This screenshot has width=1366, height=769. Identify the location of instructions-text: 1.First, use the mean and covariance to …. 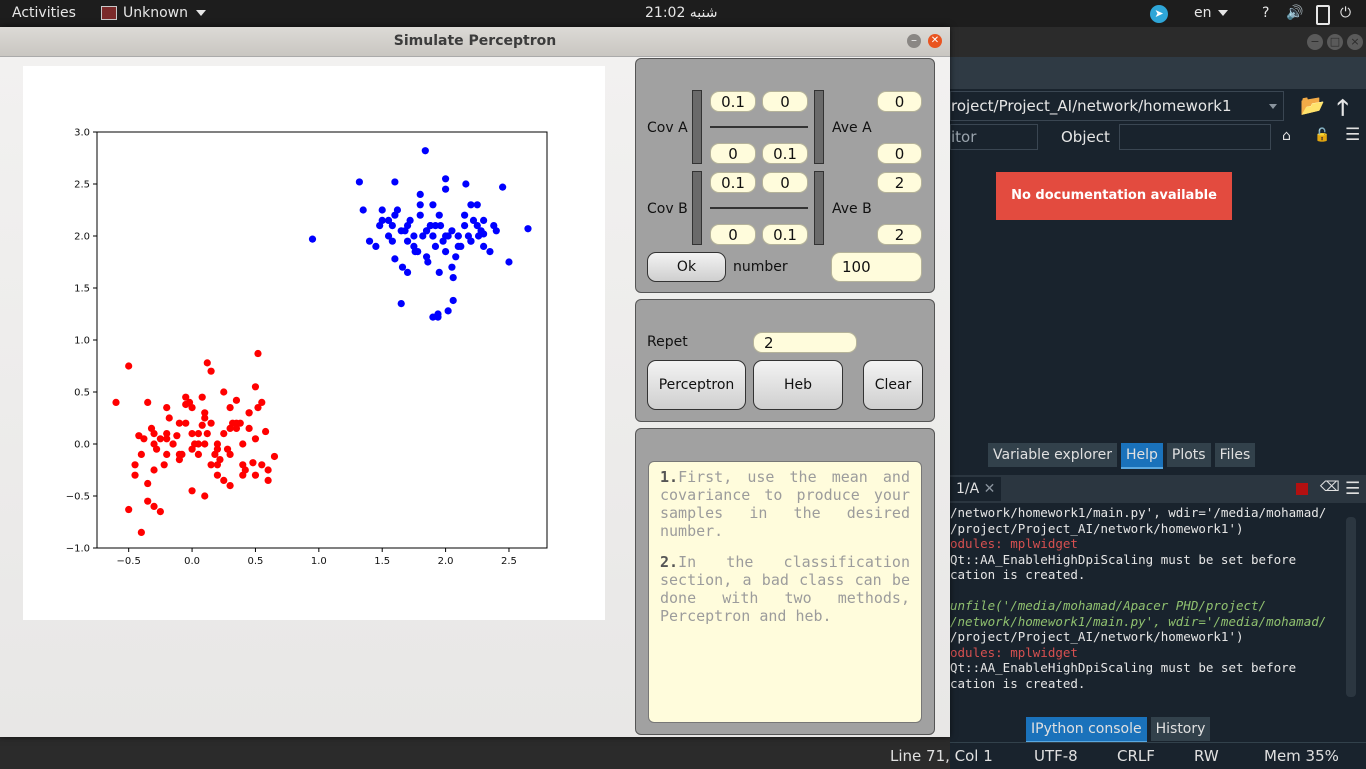
(785, 592).